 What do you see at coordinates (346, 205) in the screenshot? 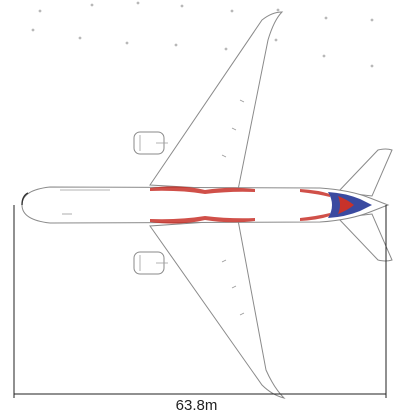
I see `livery-red-tail-accent` at bounding box center [346, 205].